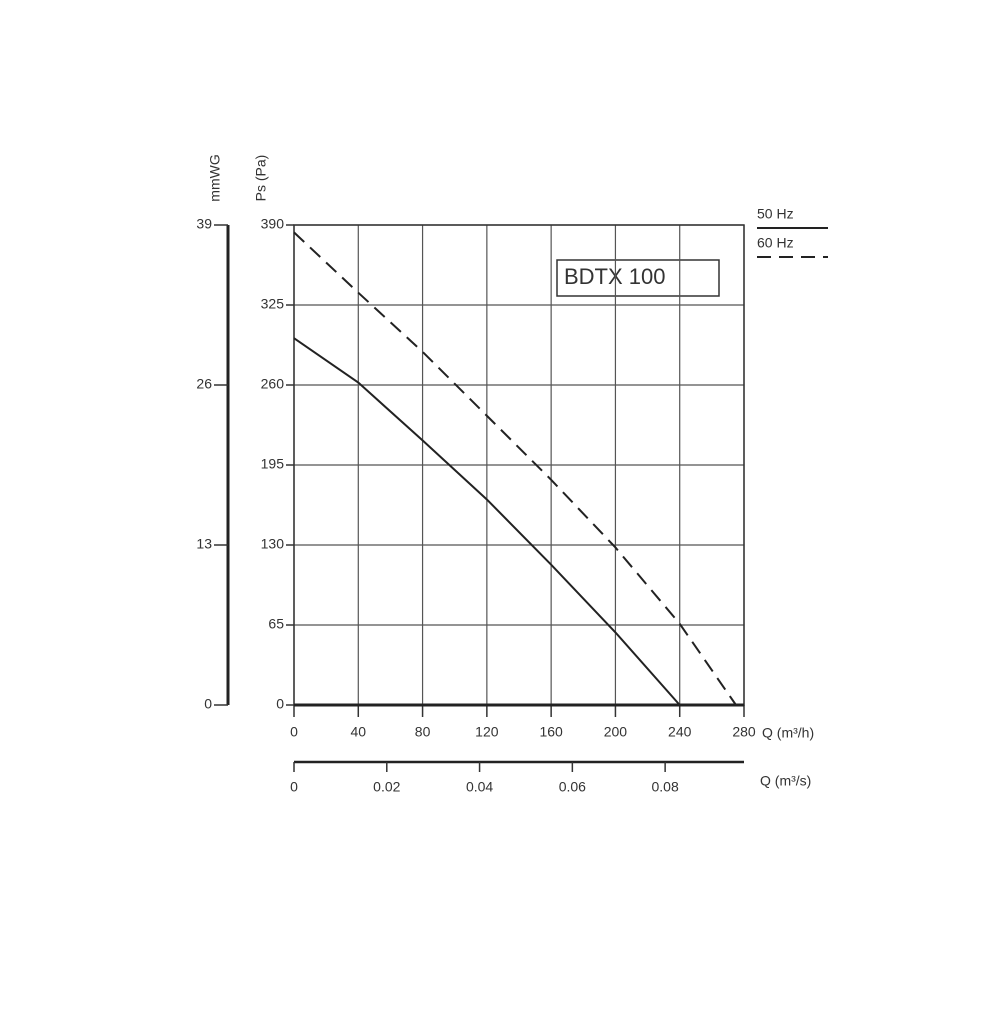 This screenshot has width=1000, height=1024. I want to click on x-tick-label: 120, so click(487, 732).